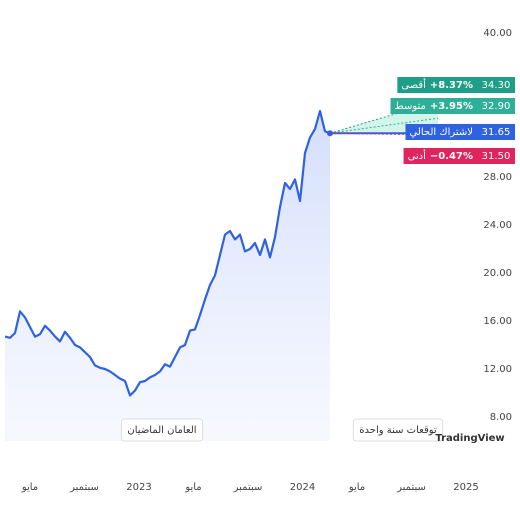 The image size is (520, 520). I want to click on annotation: توقعات سنة واحدة, so click(398, 430).